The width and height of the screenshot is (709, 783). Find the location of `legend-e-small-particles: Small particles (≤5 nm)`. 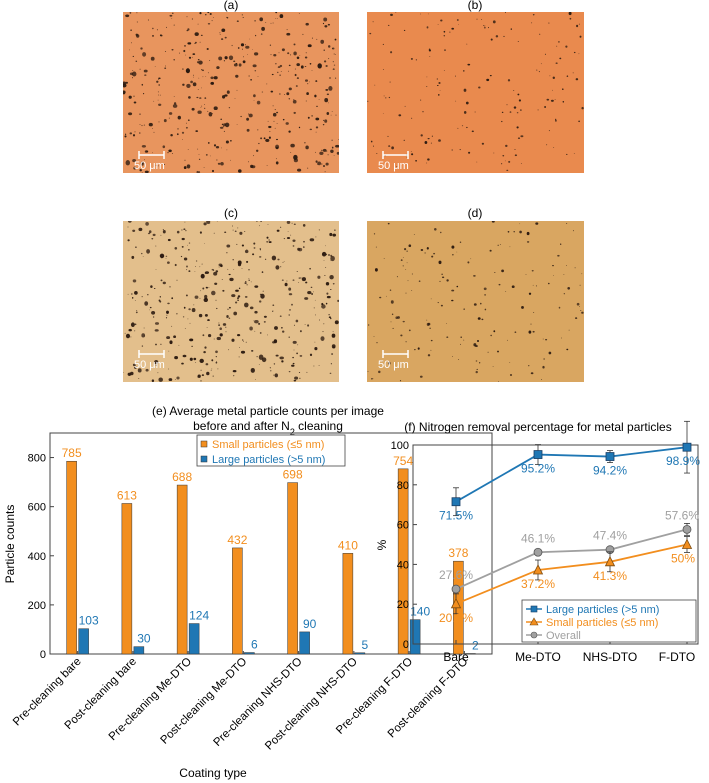

legend-e-small-particles: Small particles (≤5 nm) is located at coordinates (268, 445).